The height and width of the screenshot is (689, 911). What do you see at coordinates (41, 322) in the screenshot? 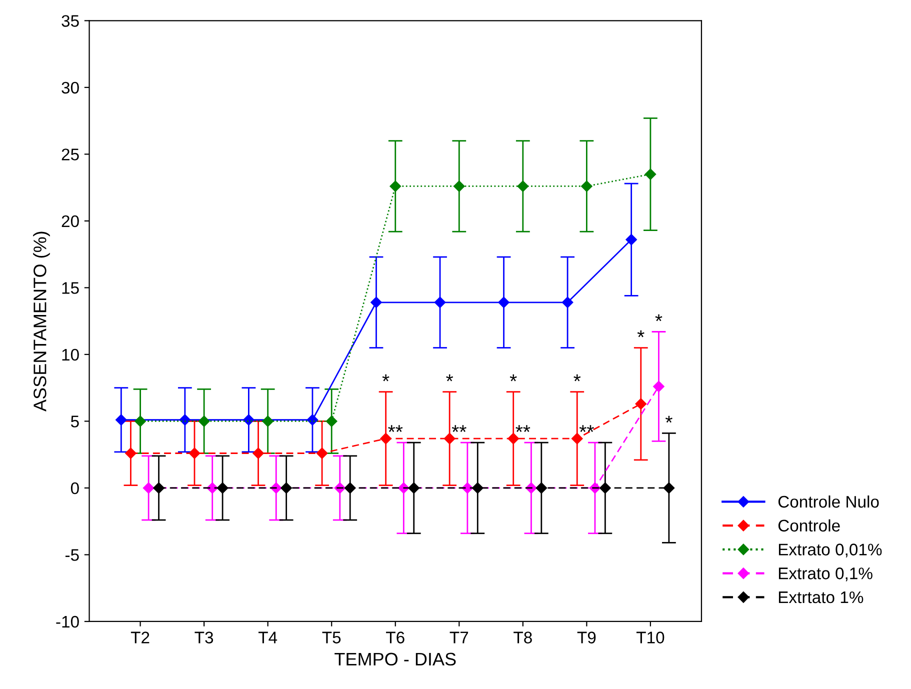
I see `y-axis-title: ASSENTAMENTO (%)` at bounding box center [41, 322].